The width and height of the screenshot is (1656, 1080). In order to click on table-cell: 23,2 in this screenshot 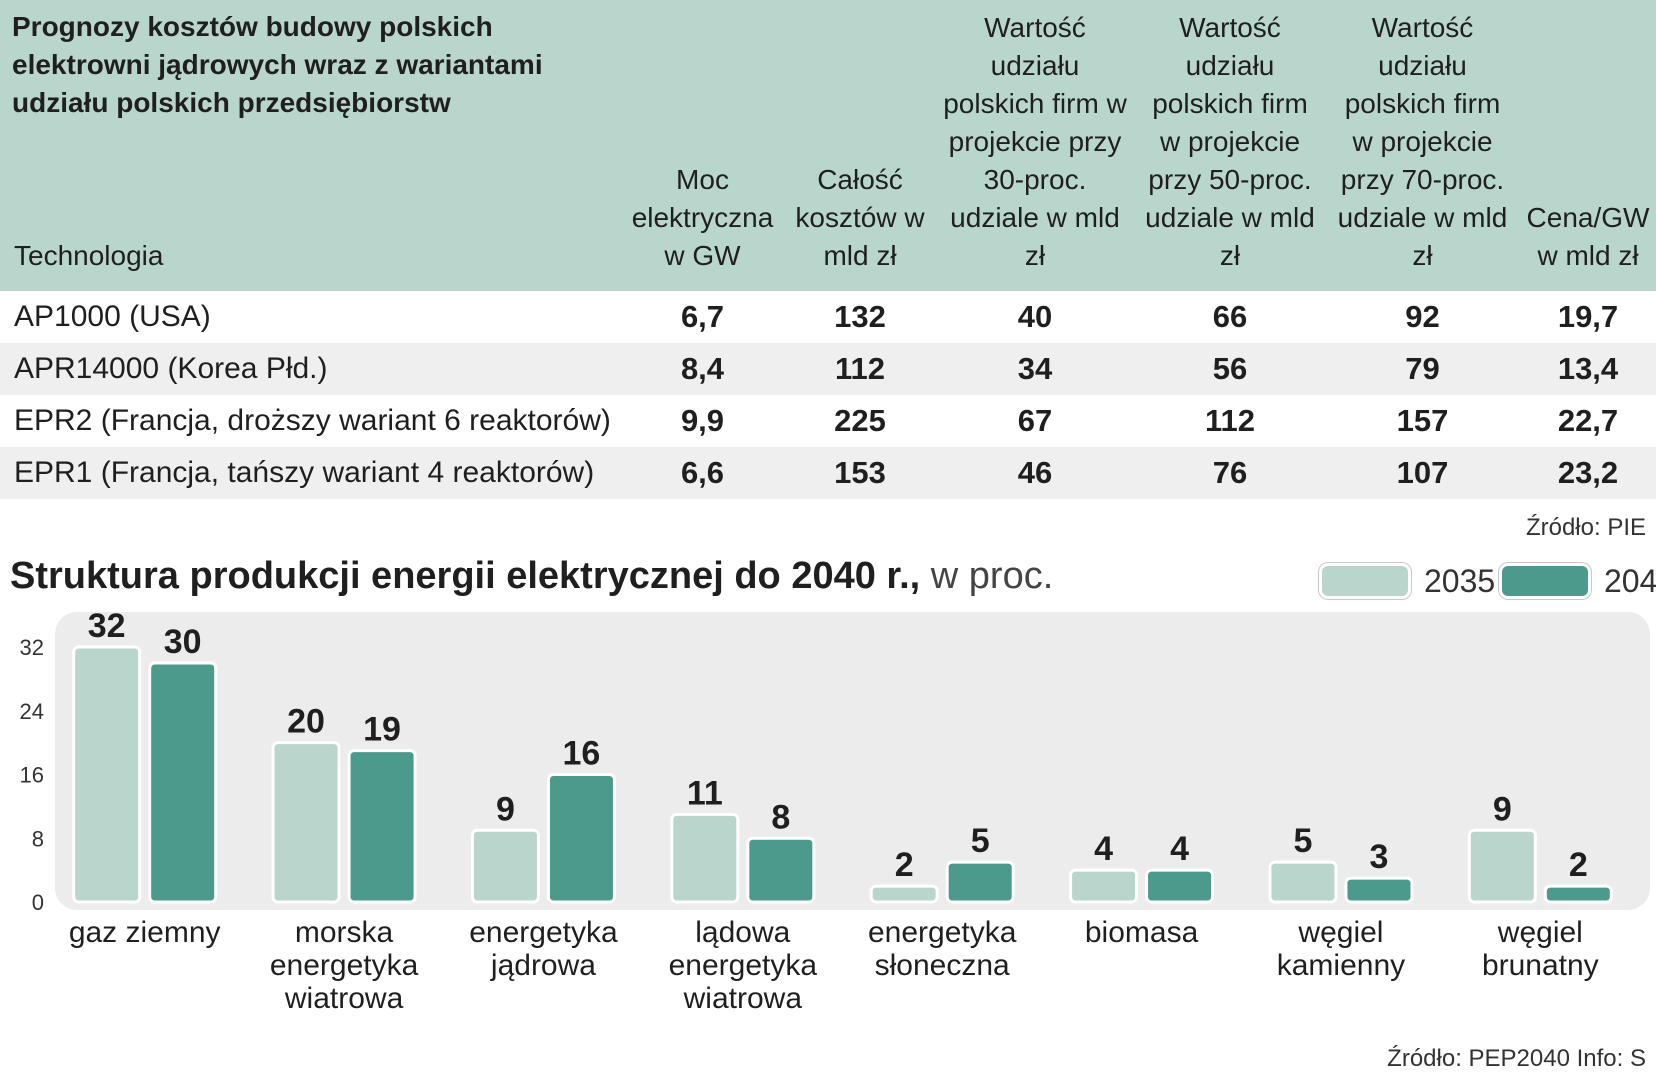, I will do `click(1588, 473)`.